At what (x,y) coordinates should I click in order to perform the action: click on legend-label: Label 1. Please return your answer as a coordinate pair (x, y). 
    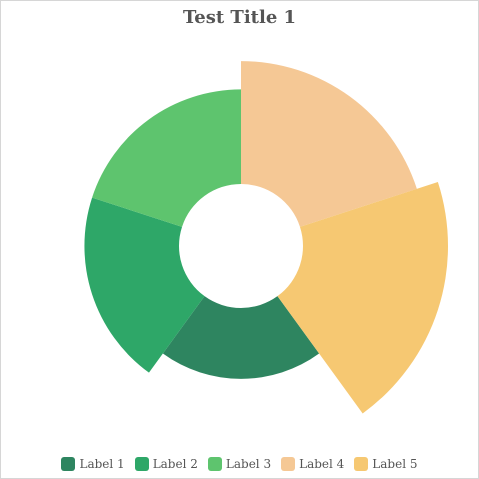
    Looking at the image, I should click on (102, 464).